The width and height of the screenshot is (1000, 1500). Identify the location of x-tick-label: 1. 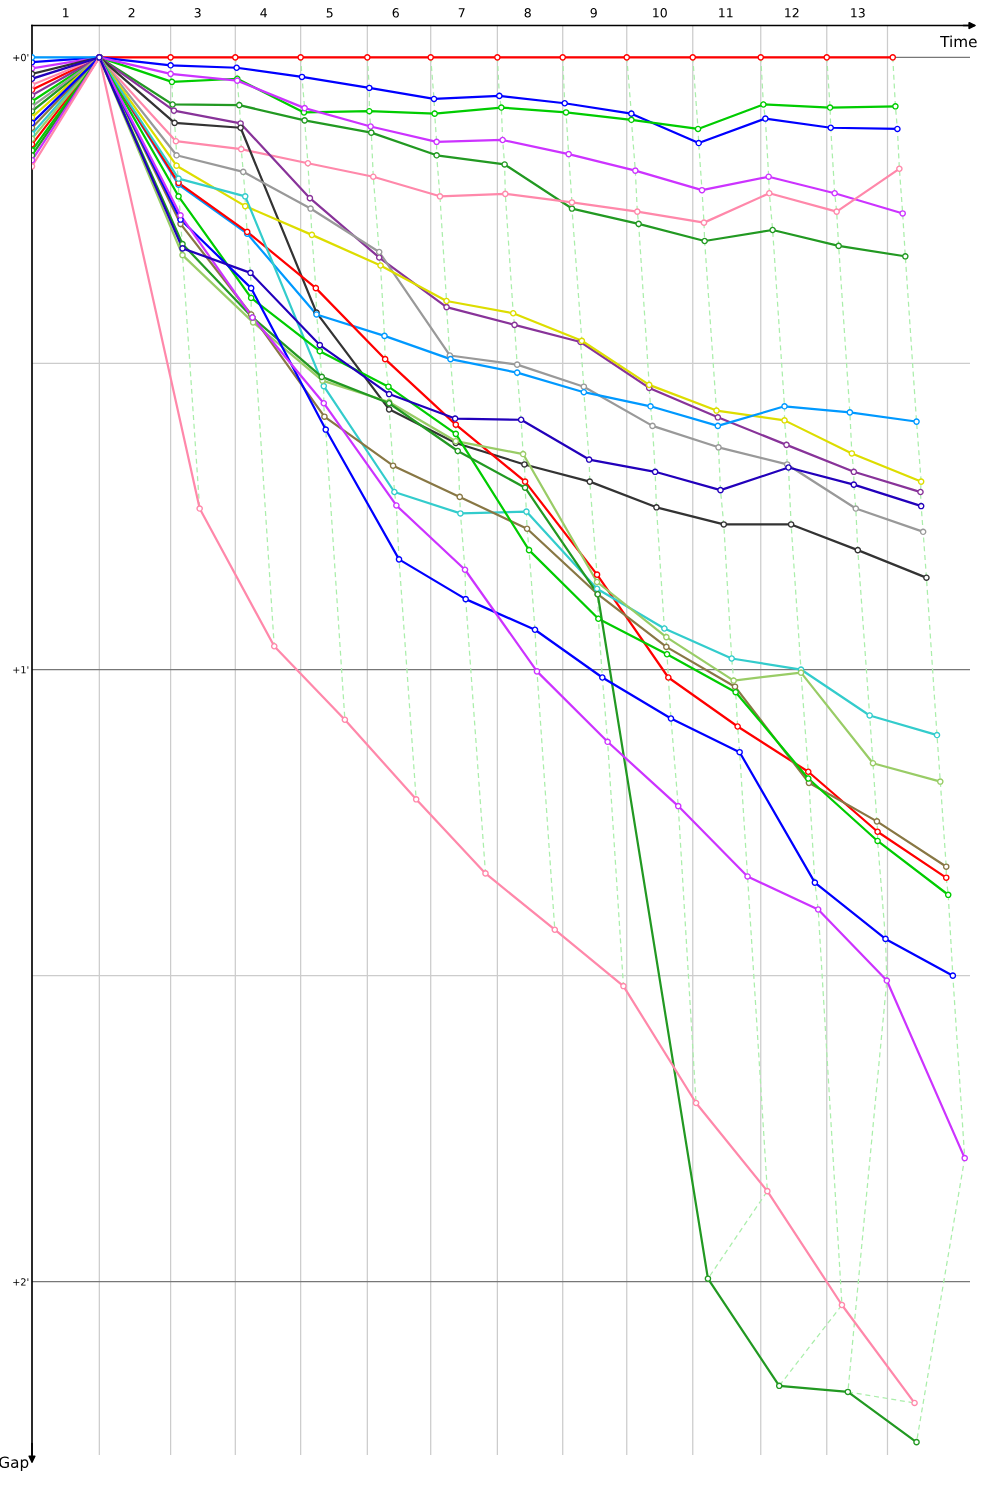
(66, 13).